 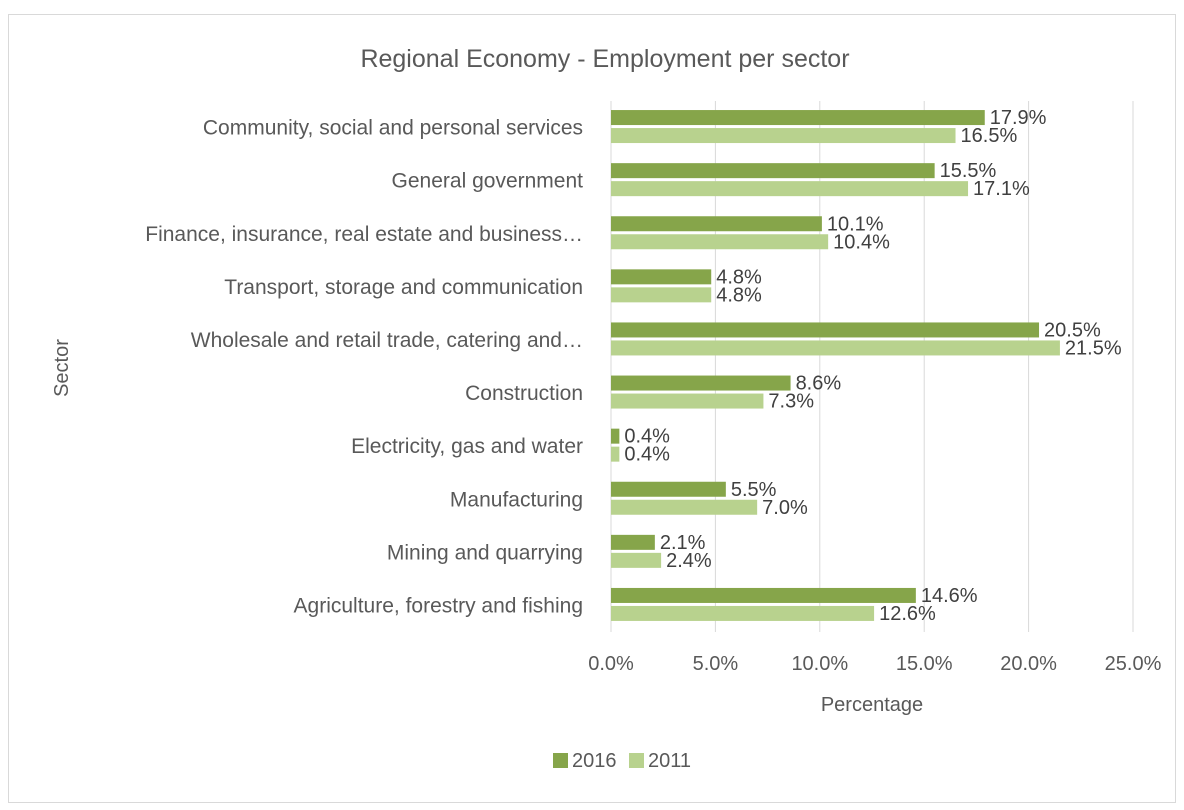 I want to click on x-tick-label: 0.0%, so click(x=611, y=664).